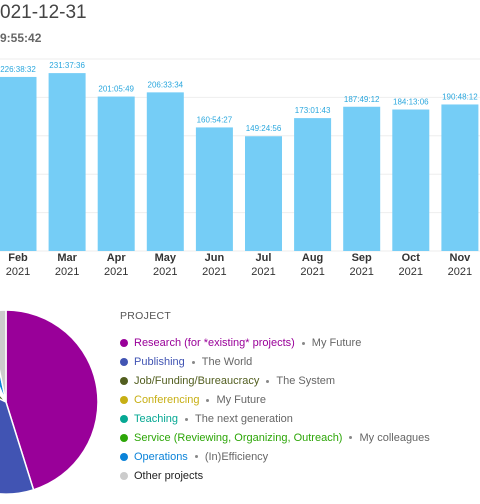  Describe the element at coordinates (169, 475) in the screenshot. I see `legend-project-name: Other projects` at that location.